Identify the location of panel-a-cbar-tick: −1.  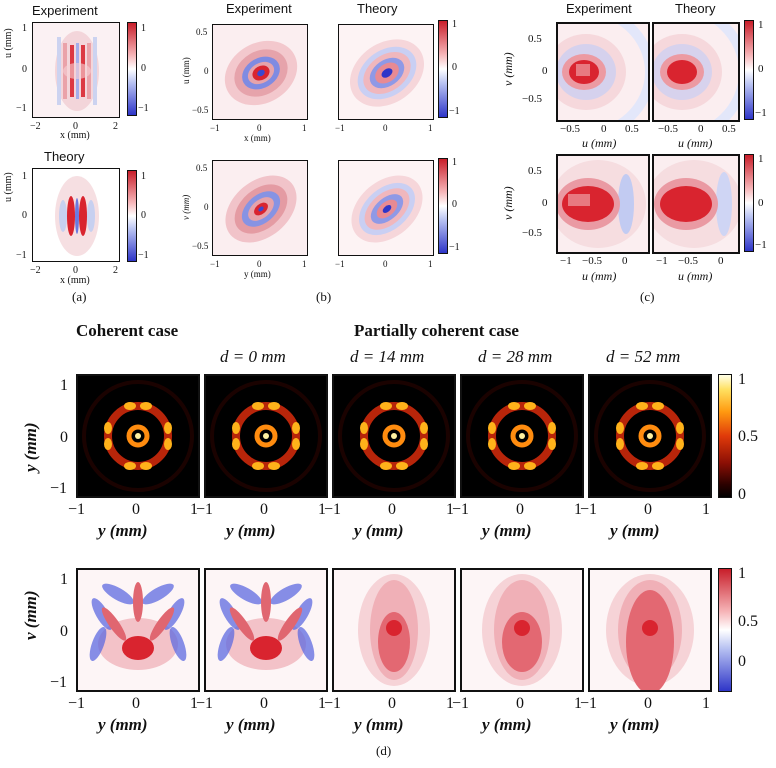
(143, 255).